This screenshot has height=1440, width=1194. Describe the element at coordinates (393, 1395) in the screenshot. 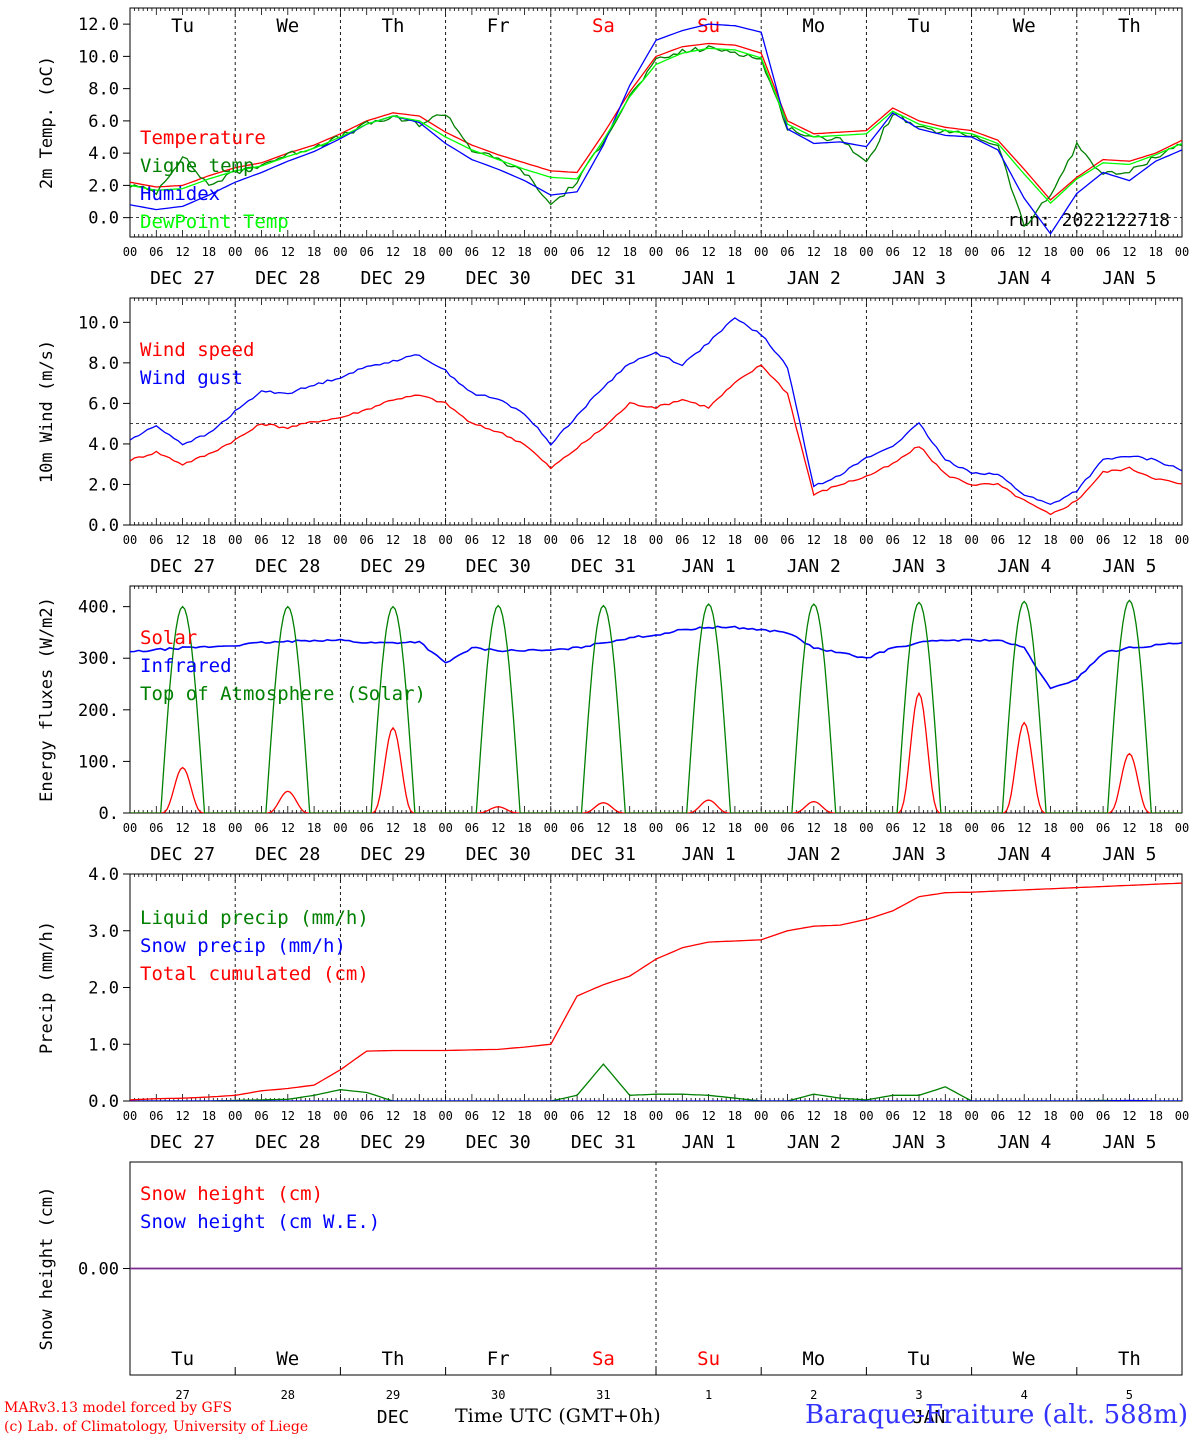

I see `date-number-label: 29` at that location.